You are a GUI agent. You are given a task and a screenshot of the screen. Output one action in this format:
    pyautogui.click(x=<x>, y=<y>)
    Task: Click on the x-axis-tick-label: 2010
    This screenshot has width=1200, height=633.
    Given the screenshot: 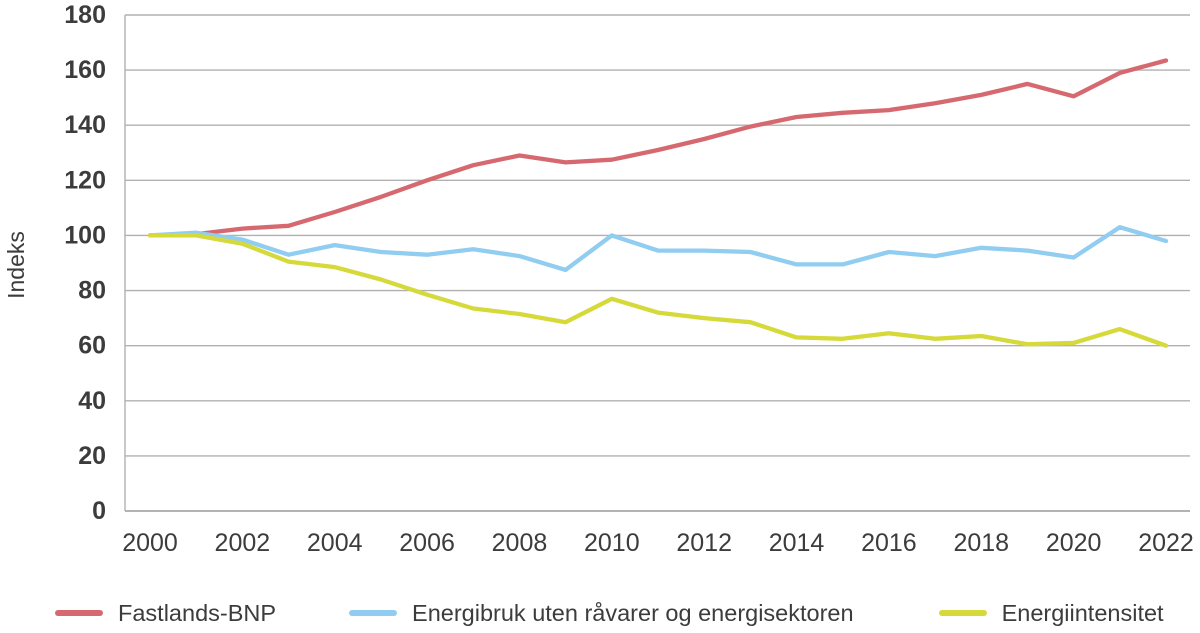 What is the action you would take?
    pyautogui.click(x=612, y=543)
    